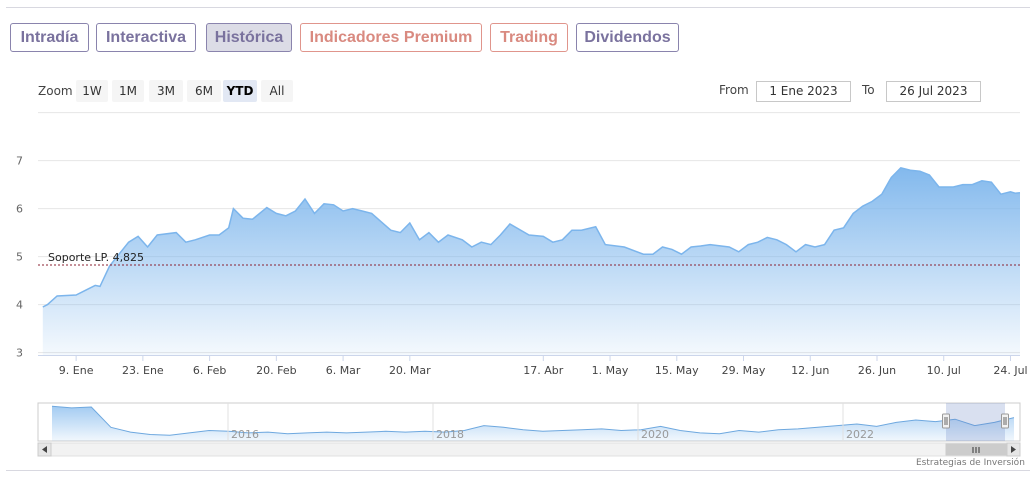 The image size is (1034, 478). What do you see at coordinates (19, 161) in the screenshot?
I see `y-tick-label: 7` at bounding box center [19, 161].